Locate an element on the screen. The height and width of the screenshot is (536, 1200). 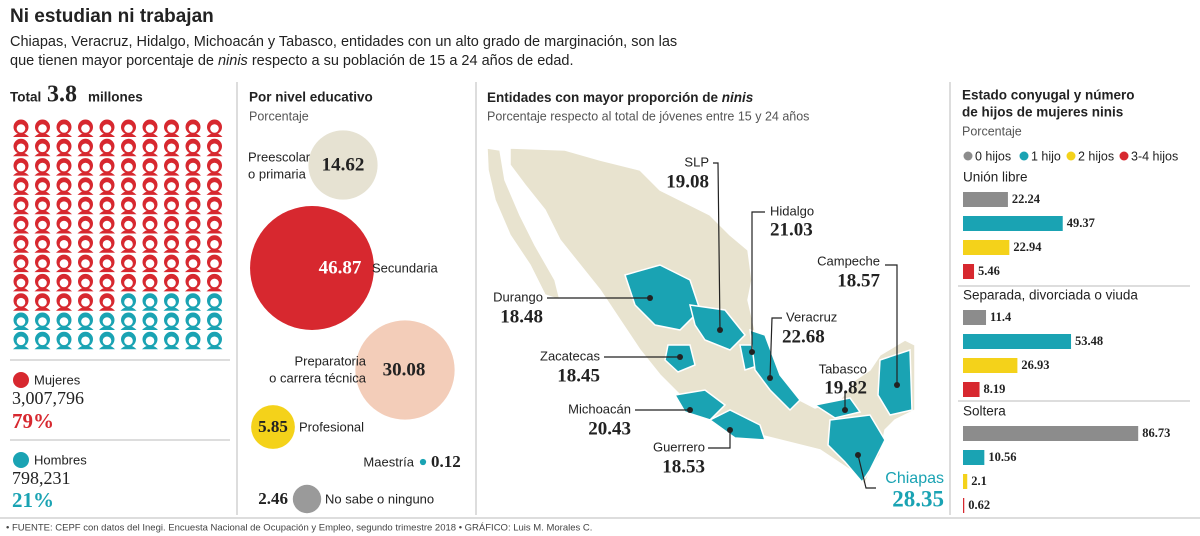
subtitle-emphasis: ninis is located at coordinates (232, 61).